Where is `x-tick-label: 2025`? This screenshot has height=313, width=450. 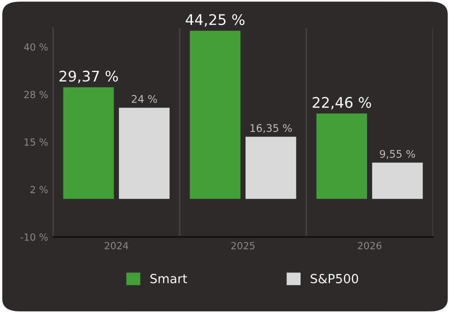 x-tick-label: 2025 is located at coordinates (243, 246).